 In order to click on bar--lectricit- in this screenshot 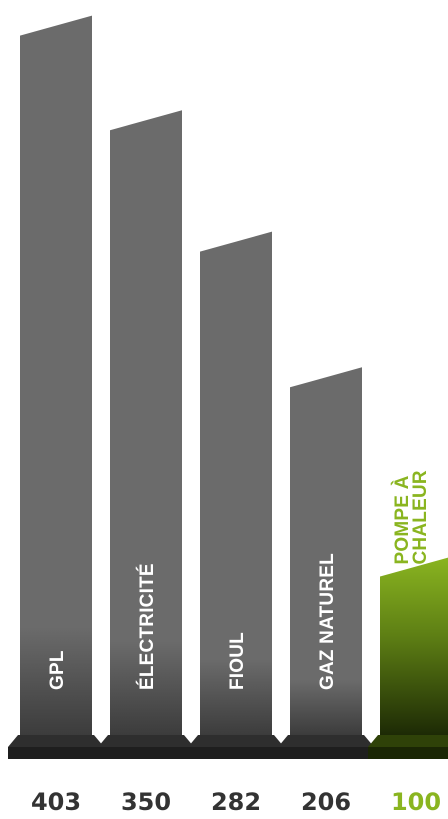, I will do `click(146, 422)`.